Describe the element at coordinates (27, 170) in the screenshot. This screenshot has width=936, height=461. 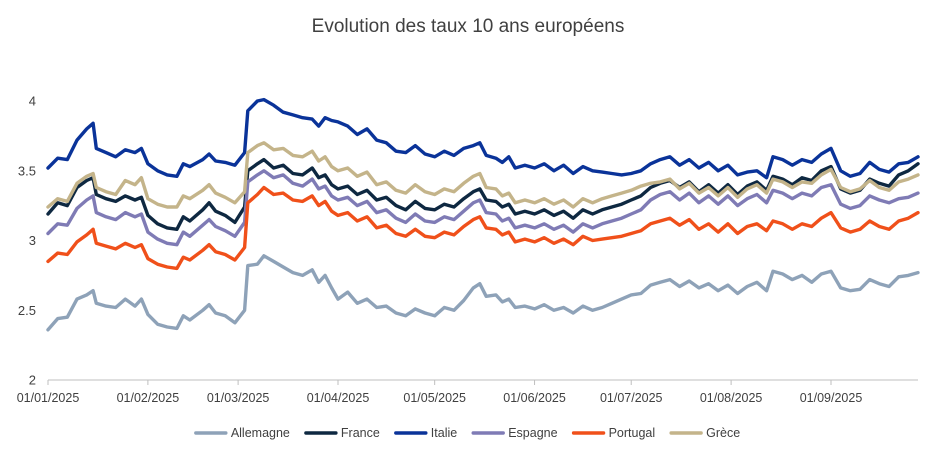
I see `y-tick-label: 3.5` at that location.